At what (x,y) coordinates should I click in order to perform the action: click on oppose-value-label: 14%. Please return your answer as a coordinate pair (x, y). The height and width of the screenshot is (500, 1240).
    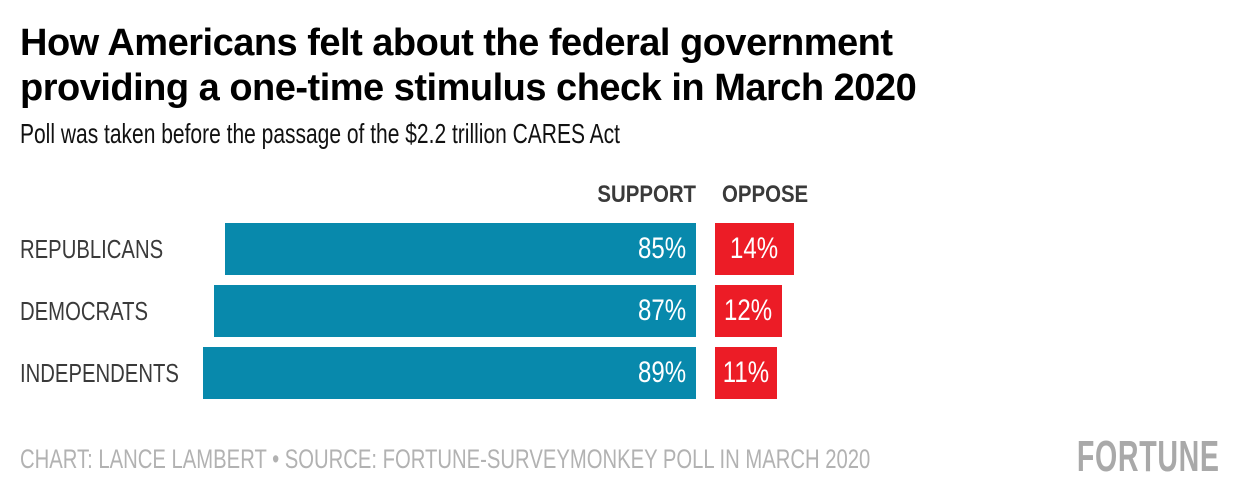
    Looking at the image, I should click on (754, 248).